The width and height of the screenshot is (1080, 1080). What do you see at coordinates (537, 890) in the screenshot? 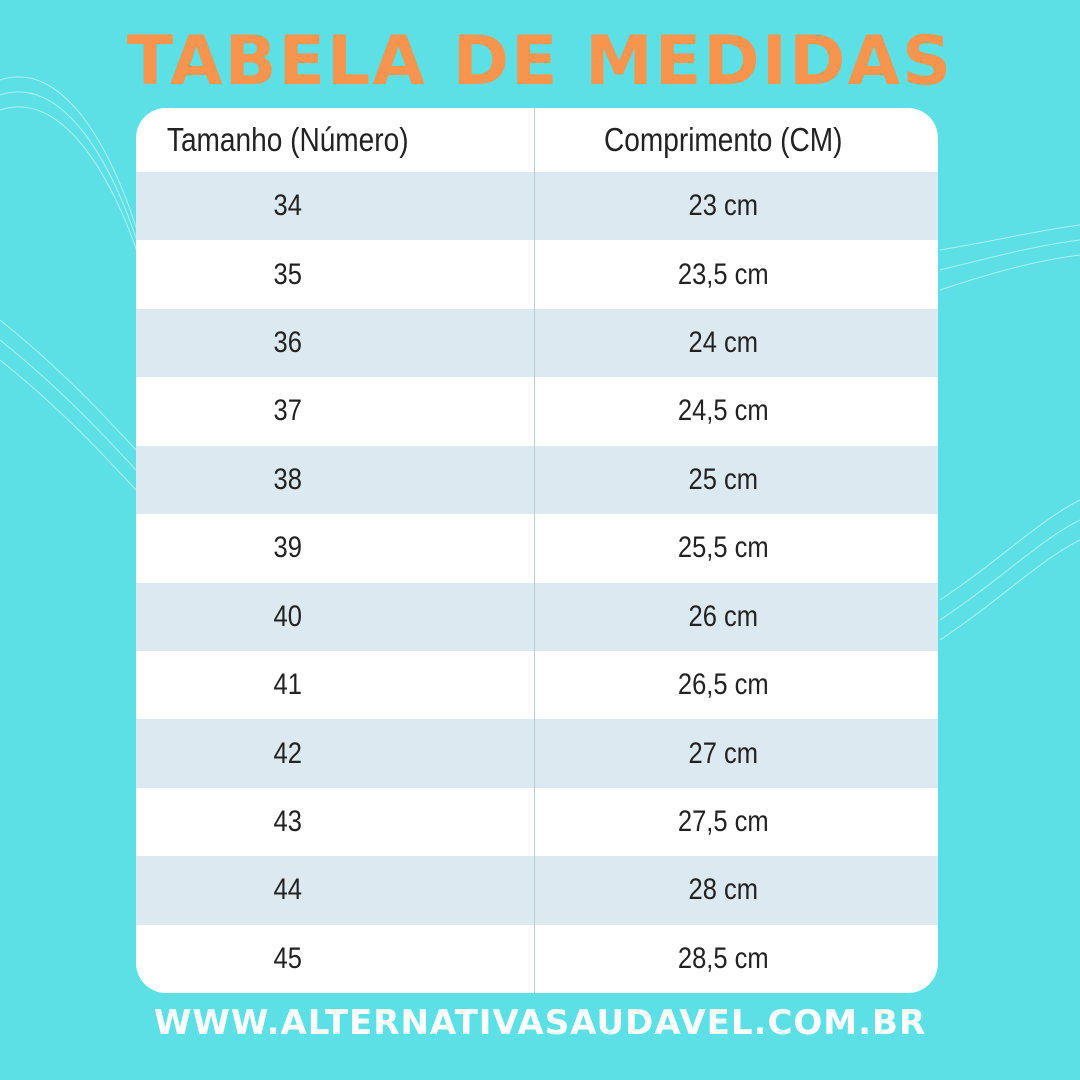
I see `table-row: 44 28 cm` at bounding box center [537, 890].